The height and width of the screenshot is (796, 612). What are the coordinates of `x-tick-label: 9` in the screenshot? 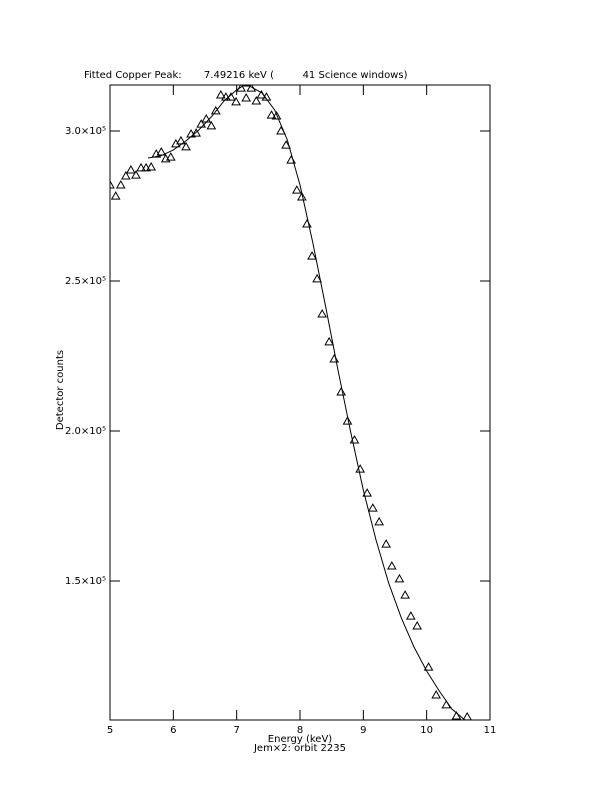 It's located at (363, 730).